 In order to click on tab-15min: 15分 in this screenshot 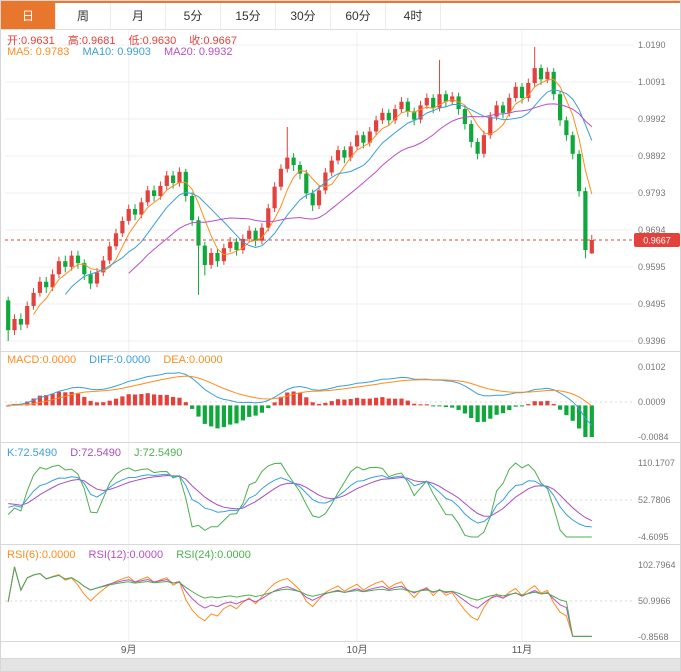, I will do `click(248, 16)`.